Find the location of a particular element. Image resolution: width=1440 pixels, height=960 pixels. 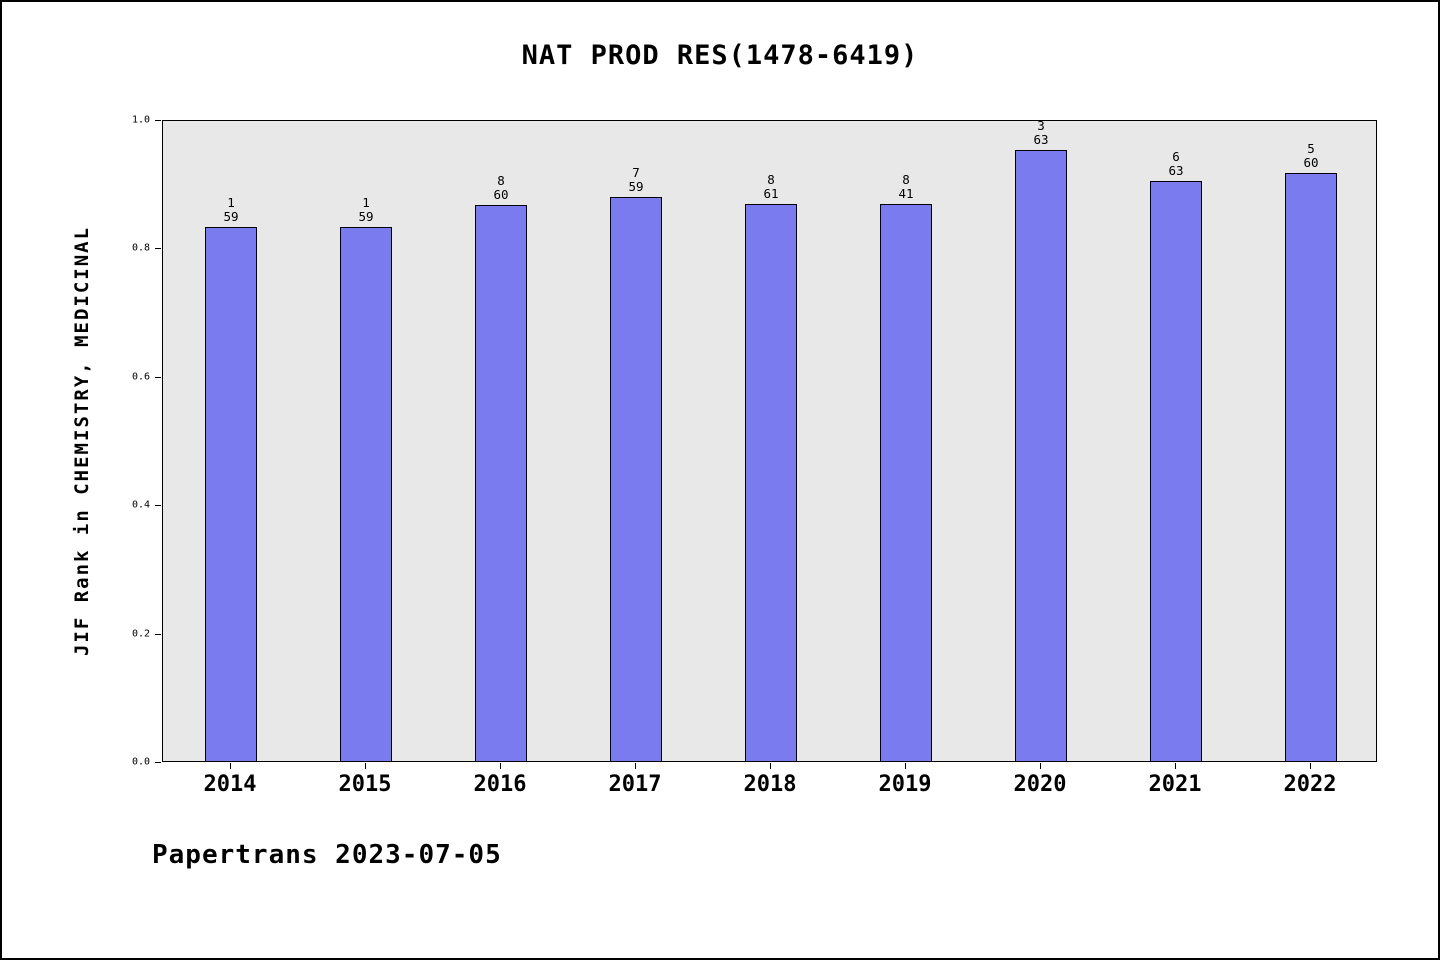

x-tick-label-2021: 2021 is located at coordinates (1175, 784).